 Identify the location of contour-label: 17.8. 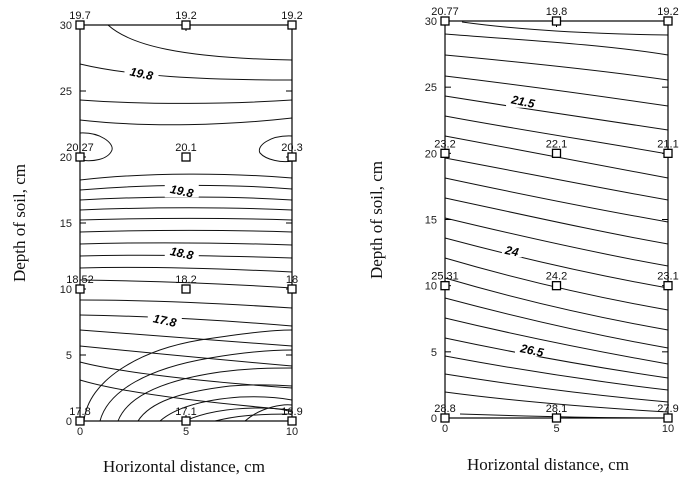
(165, 320).